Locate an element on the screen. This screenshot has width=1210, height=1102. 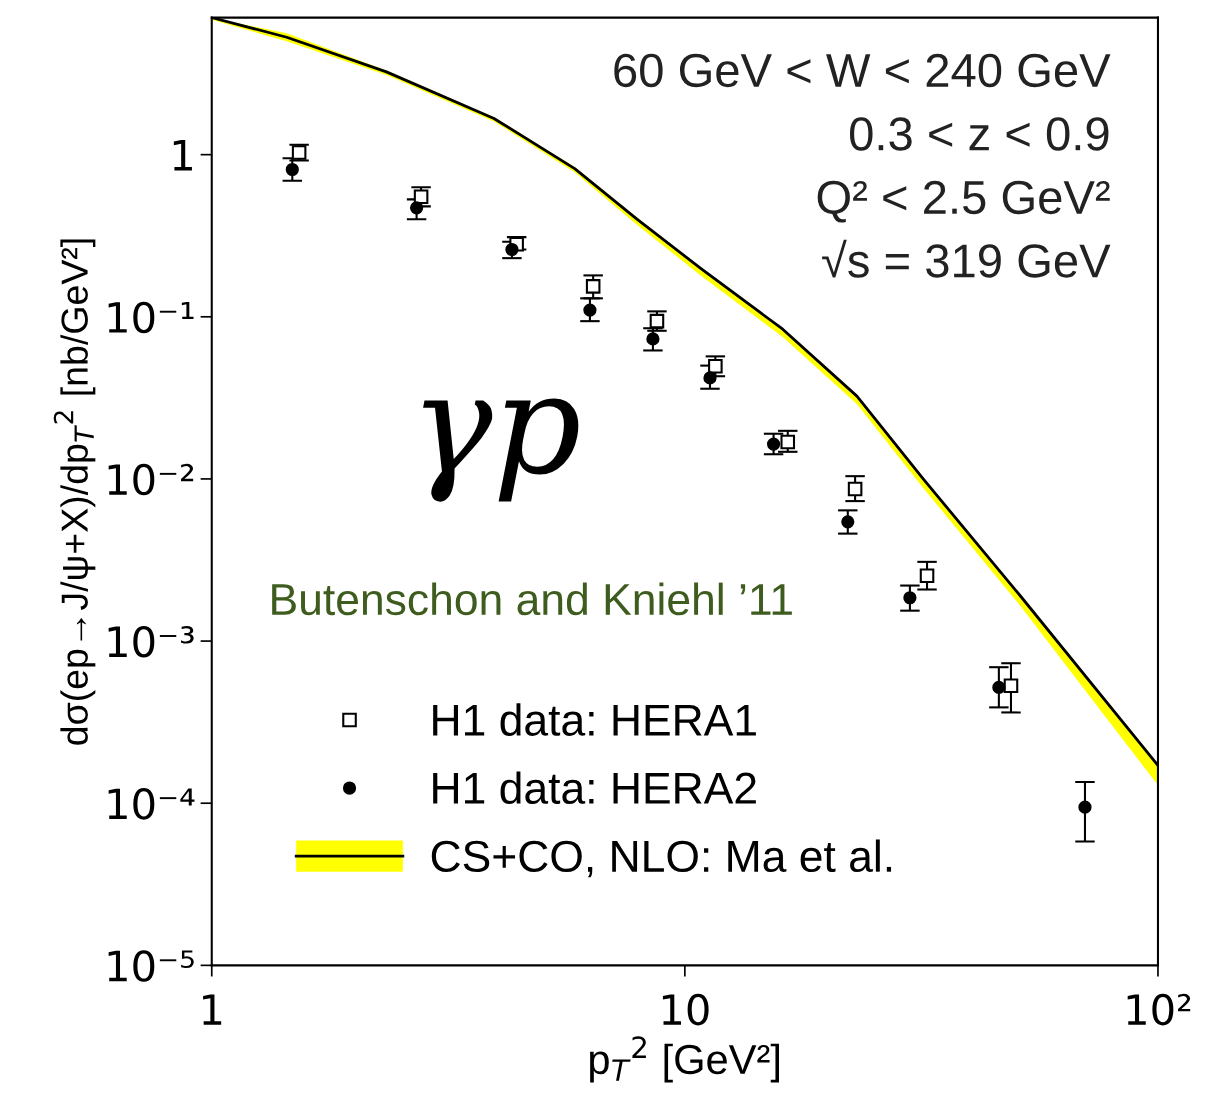
legend-label: H1 data: HERA1 is located at coordinates (594, 719).